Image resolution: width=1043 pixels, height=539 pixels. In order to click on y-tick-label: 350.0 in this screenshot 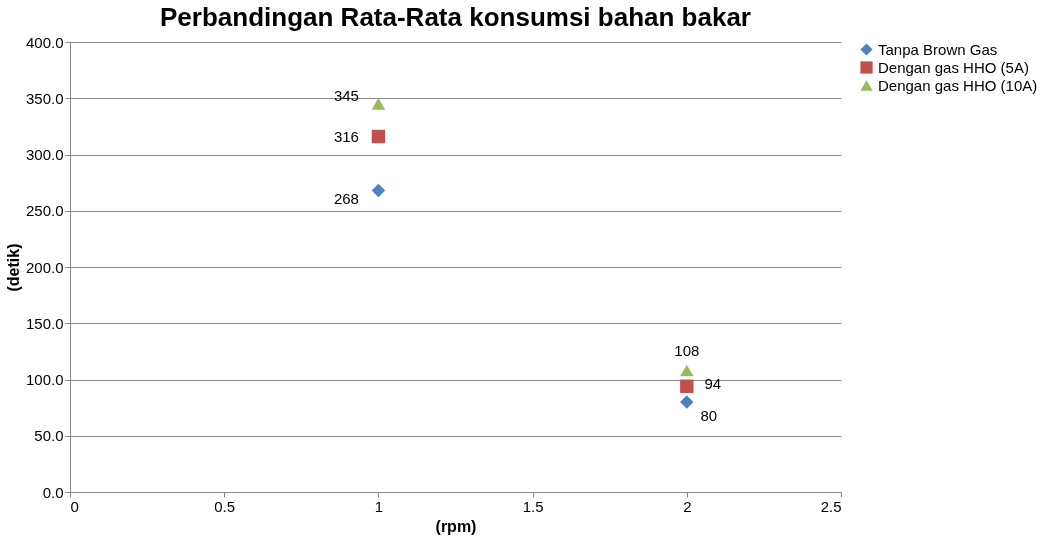, I will do `click(44, 98)`.